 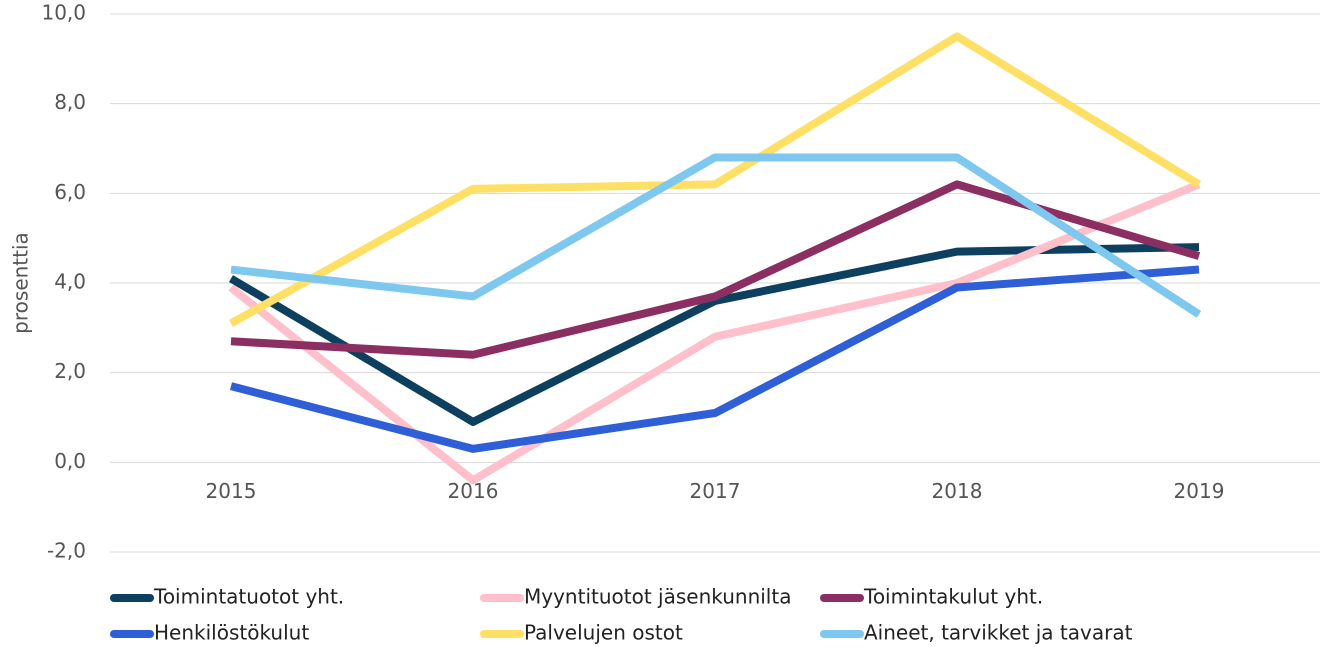 What do you see at coordinates (70, 282) in the screenshot?
I see `y-tick-label: 4,0` at bounding box center [70, 282].